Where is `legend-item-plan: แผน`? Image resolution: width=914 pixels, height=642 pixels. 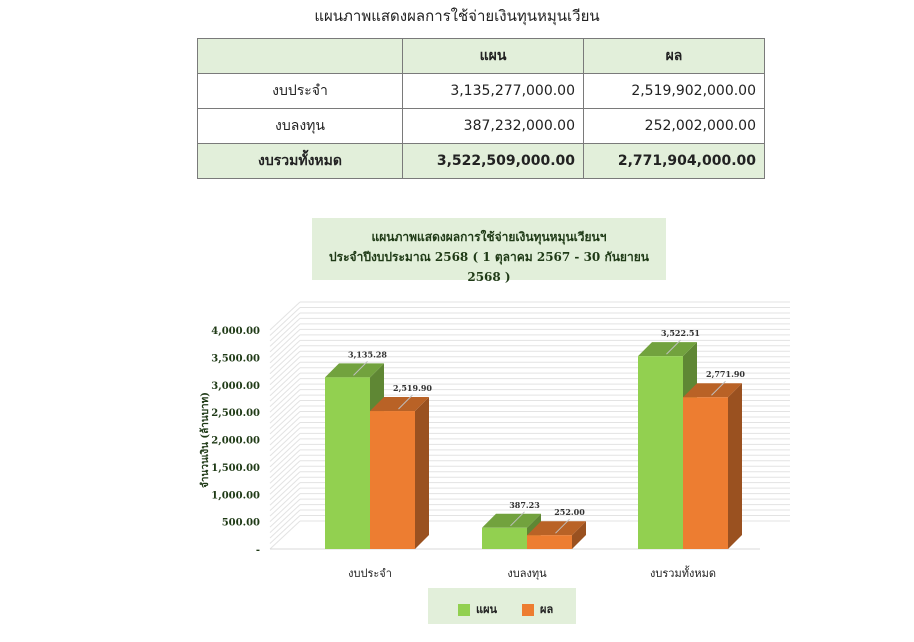
legend-item-plan: แผน is located at coordinates (477, 609).